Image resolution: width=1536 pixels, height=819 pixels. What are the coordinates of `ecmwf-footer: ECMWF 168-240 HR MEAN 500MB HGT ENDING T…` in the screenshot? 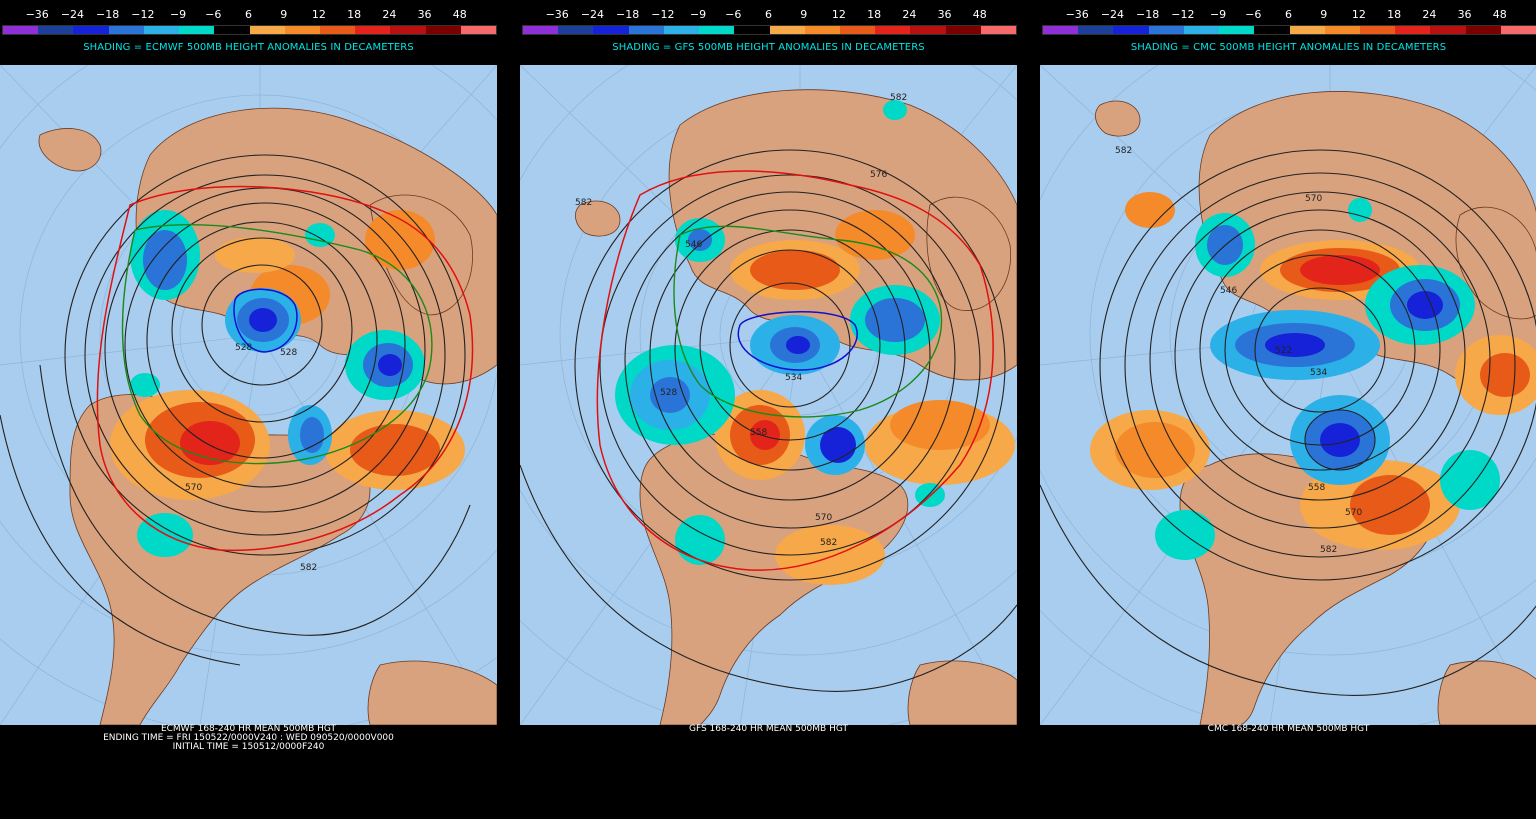 It's located at (248, 738).